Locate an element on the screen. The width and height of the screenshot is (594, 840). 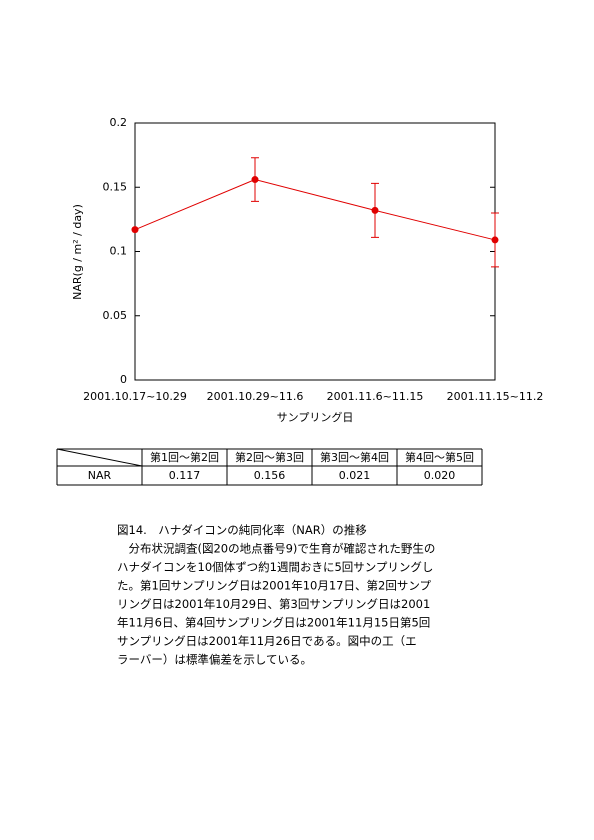
x-tick-label: 2001.11.15~11.2 is located at coordinates (495, 396).